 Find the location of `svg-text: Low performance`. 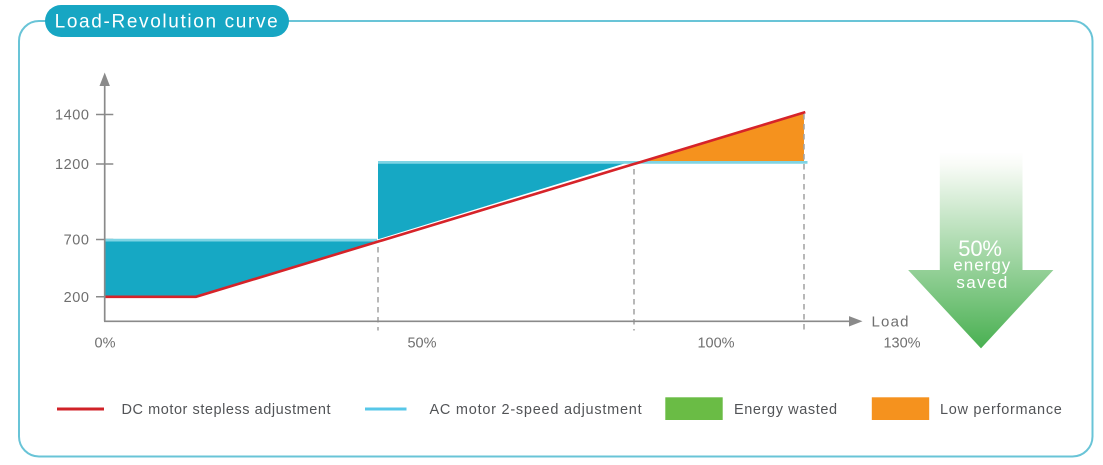

svg-text: Low performance is located at coordinates (1001, 410).